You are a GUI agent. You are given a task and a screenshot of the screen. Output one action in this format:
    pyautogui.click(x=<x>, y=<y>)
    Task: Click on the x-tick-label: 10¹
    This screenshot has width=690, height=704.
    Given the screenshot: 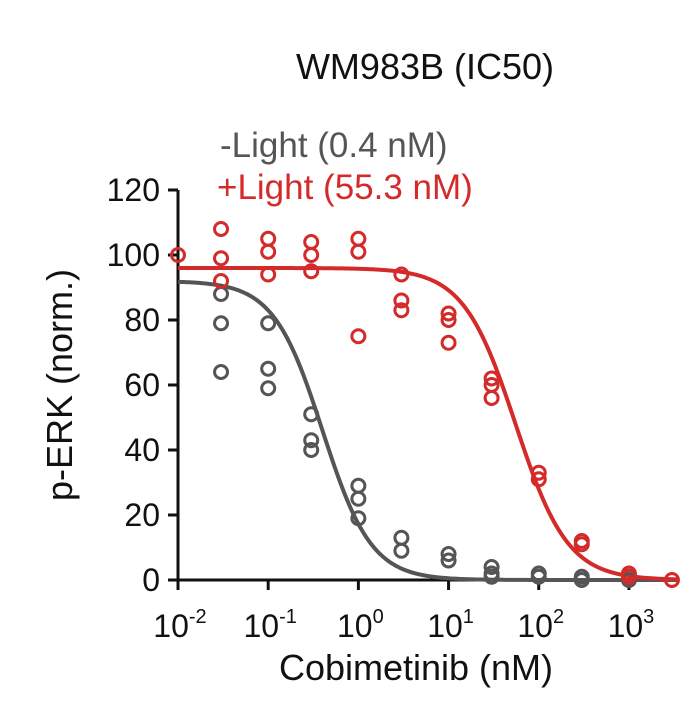 What is the action you would take?
    pyautogui.click(x=450, y=625)
    